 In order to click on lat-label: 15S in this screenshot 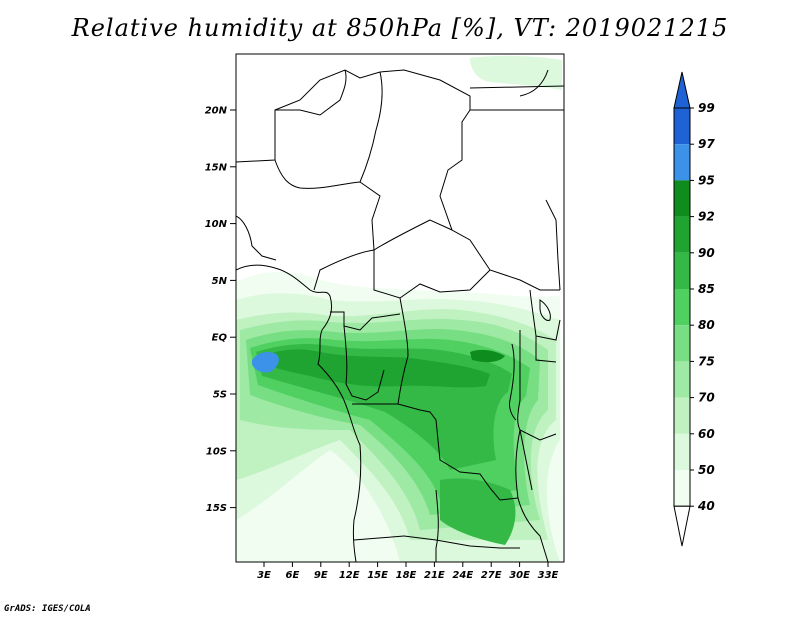, I will do `click(216, 508)`.